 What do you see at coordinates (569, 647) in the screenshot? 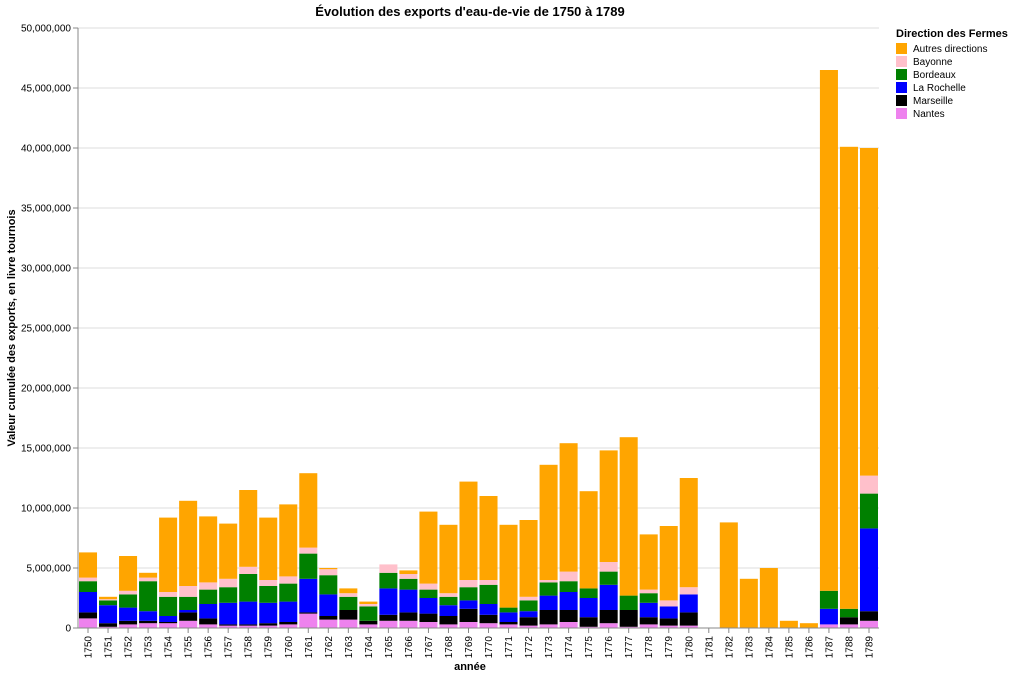
I see `x-tick-label: 1774` at bounding box center [569, 647].